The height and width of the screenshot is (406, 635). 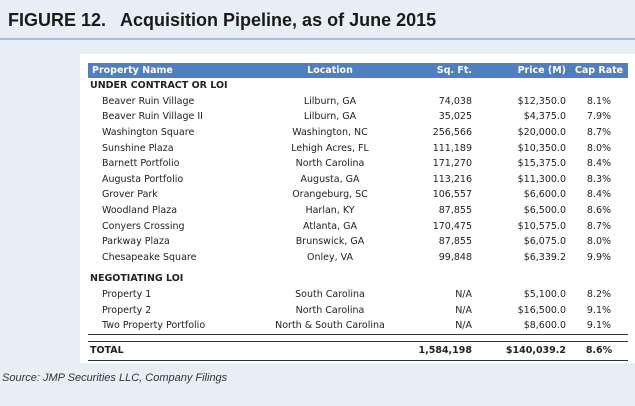 I want to click on total-cap-rate: 8.6%, so click(x=599, y=350).